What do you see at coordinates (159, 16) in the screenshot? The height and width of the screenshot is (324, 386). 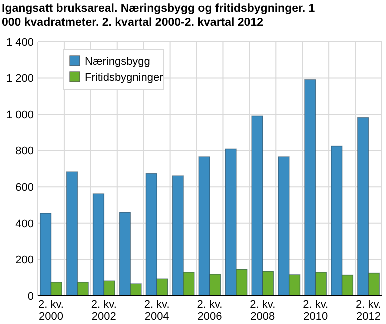 I see `chart-title: Igangsatt bruksareal. Næringsbygg og fritidsbygninger. 1 000 kvadratmeter. 2. kvartal 2000-2. kvartal 2012` at bounding box center [159, 16].